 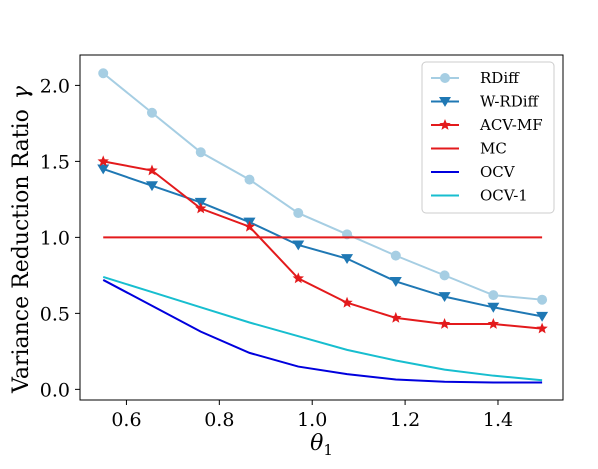 I want to click on legend-item: W-RDiff, so click(x=485, y=102).